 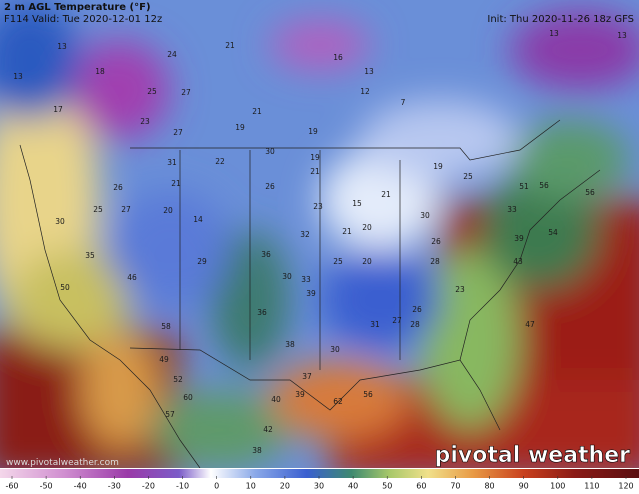 What do you see at coordinates (58, 109) in the screenshot?
I see `temperature-label: 17` at bounding box center [58, 109].